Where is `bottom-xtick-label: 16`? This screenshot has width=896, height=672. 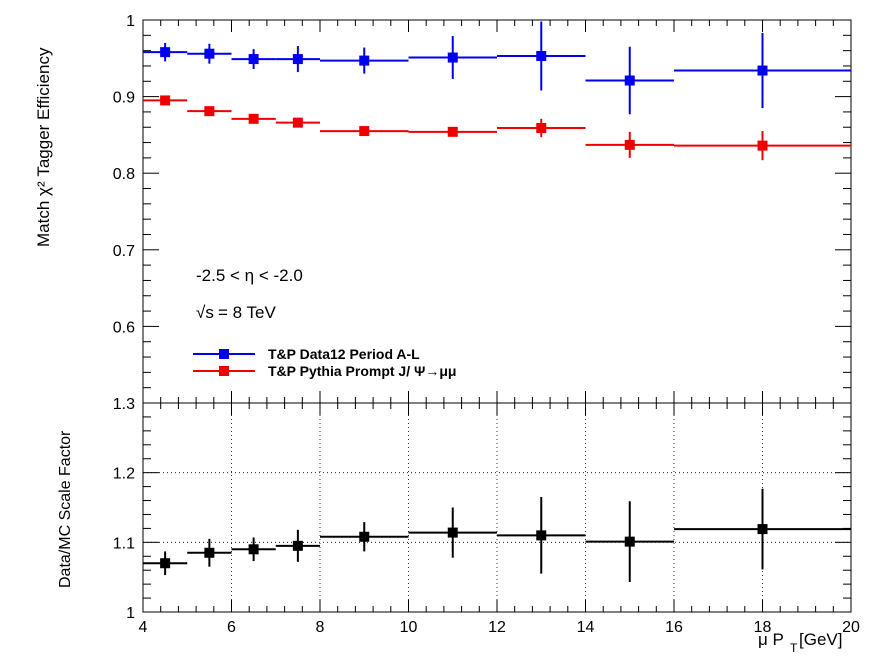 bottom-xtick-label: 16 is located at coordinates (674, 627).